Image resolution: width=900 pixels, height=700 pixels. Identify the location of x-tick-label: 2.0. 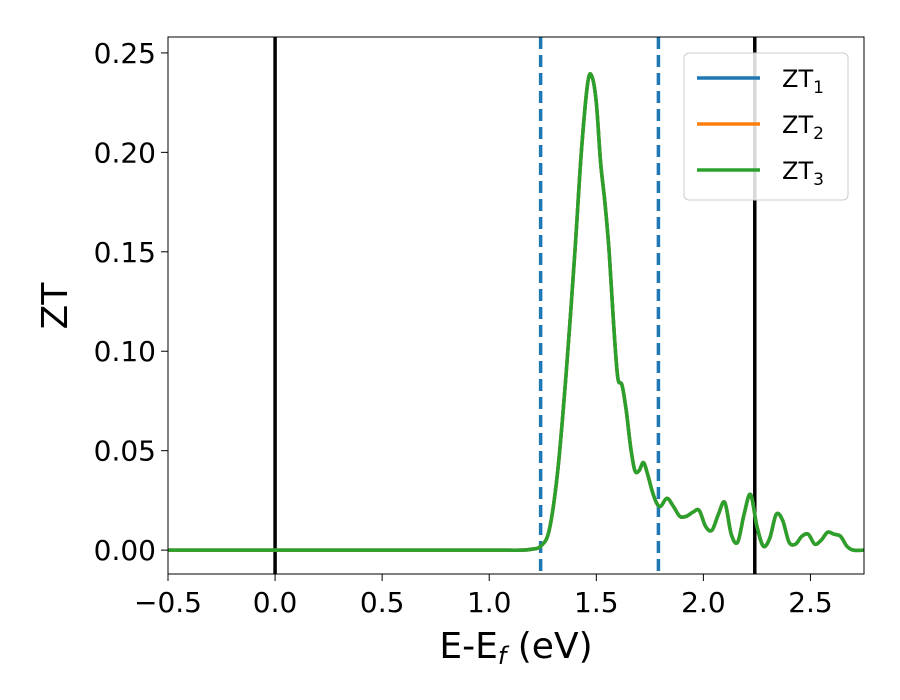
(703, 602).